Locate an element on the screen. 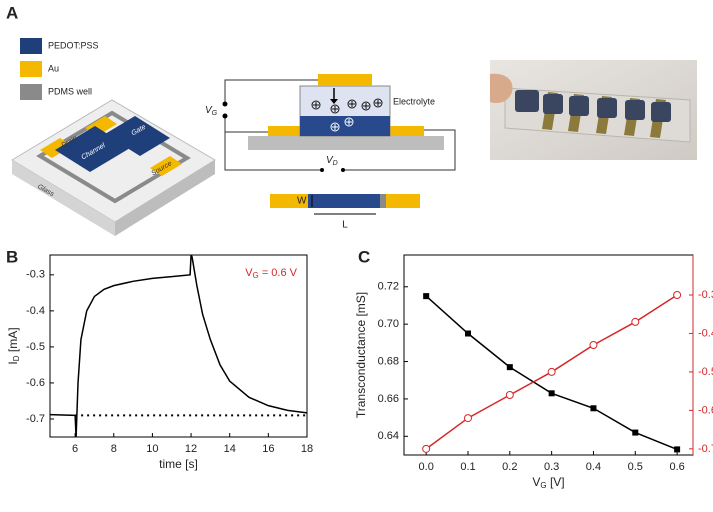  y-axis-label-main: I is located at coordinates (13, 362).